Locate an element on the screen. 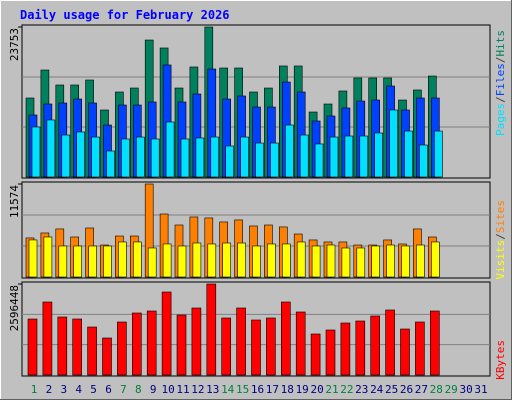 This screenshot has width=512, height=400. x-tick-label: 11 is located at coordinates (182, 389).